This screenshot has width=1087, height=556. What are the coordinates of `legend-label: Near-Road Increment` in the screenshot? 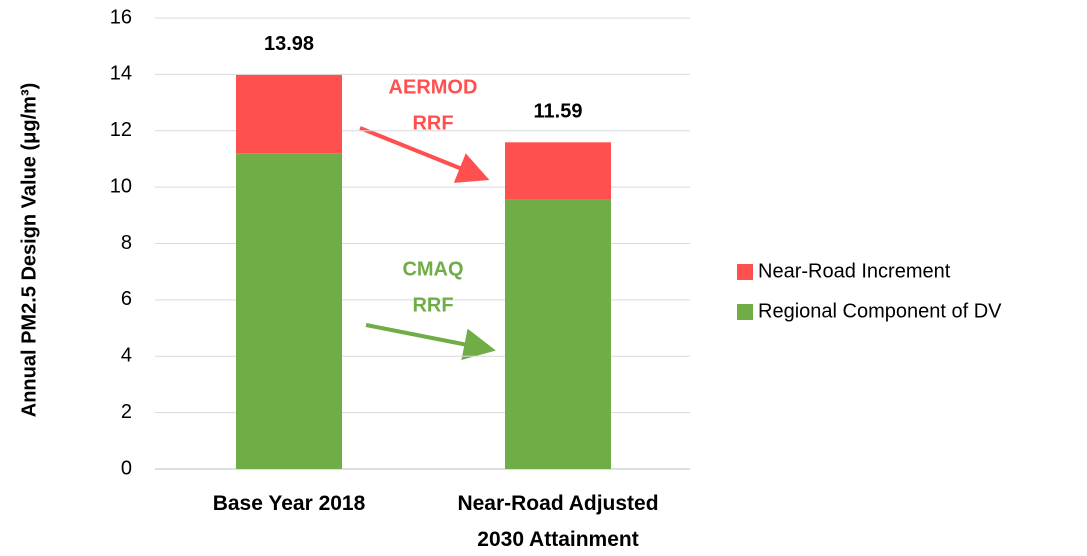 It's located at (854, 271).